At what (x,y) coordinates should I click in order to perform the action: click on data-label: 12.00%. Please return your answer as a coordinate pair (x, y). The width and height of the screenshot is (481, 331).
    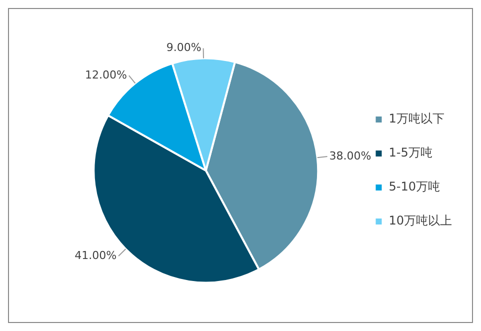
    Looking at the image, I should click on (105, 75).